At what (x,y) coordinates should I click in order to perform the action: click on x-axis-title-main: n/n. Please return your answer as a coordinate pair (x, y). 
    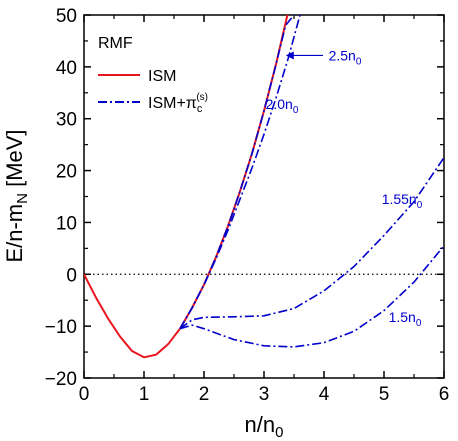
    Looking at the image, I should click on (260, 424).